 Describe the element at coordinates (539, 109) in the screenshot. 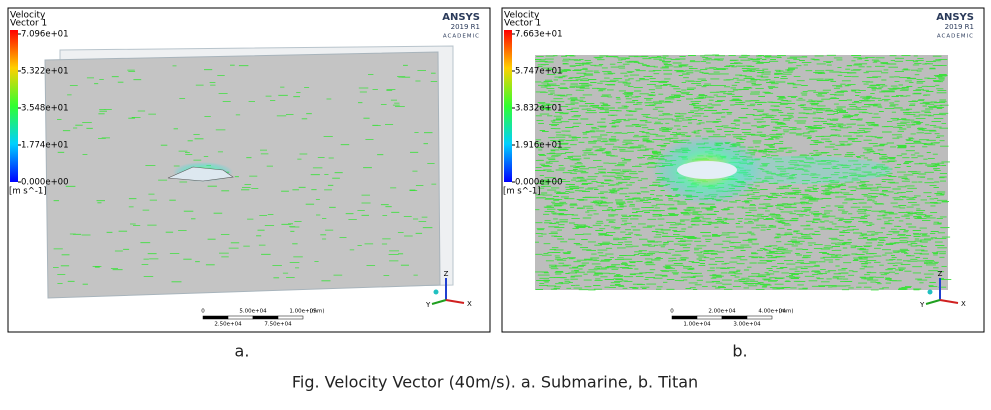

I see `color-tick-label: 3.832e+01` at that location.